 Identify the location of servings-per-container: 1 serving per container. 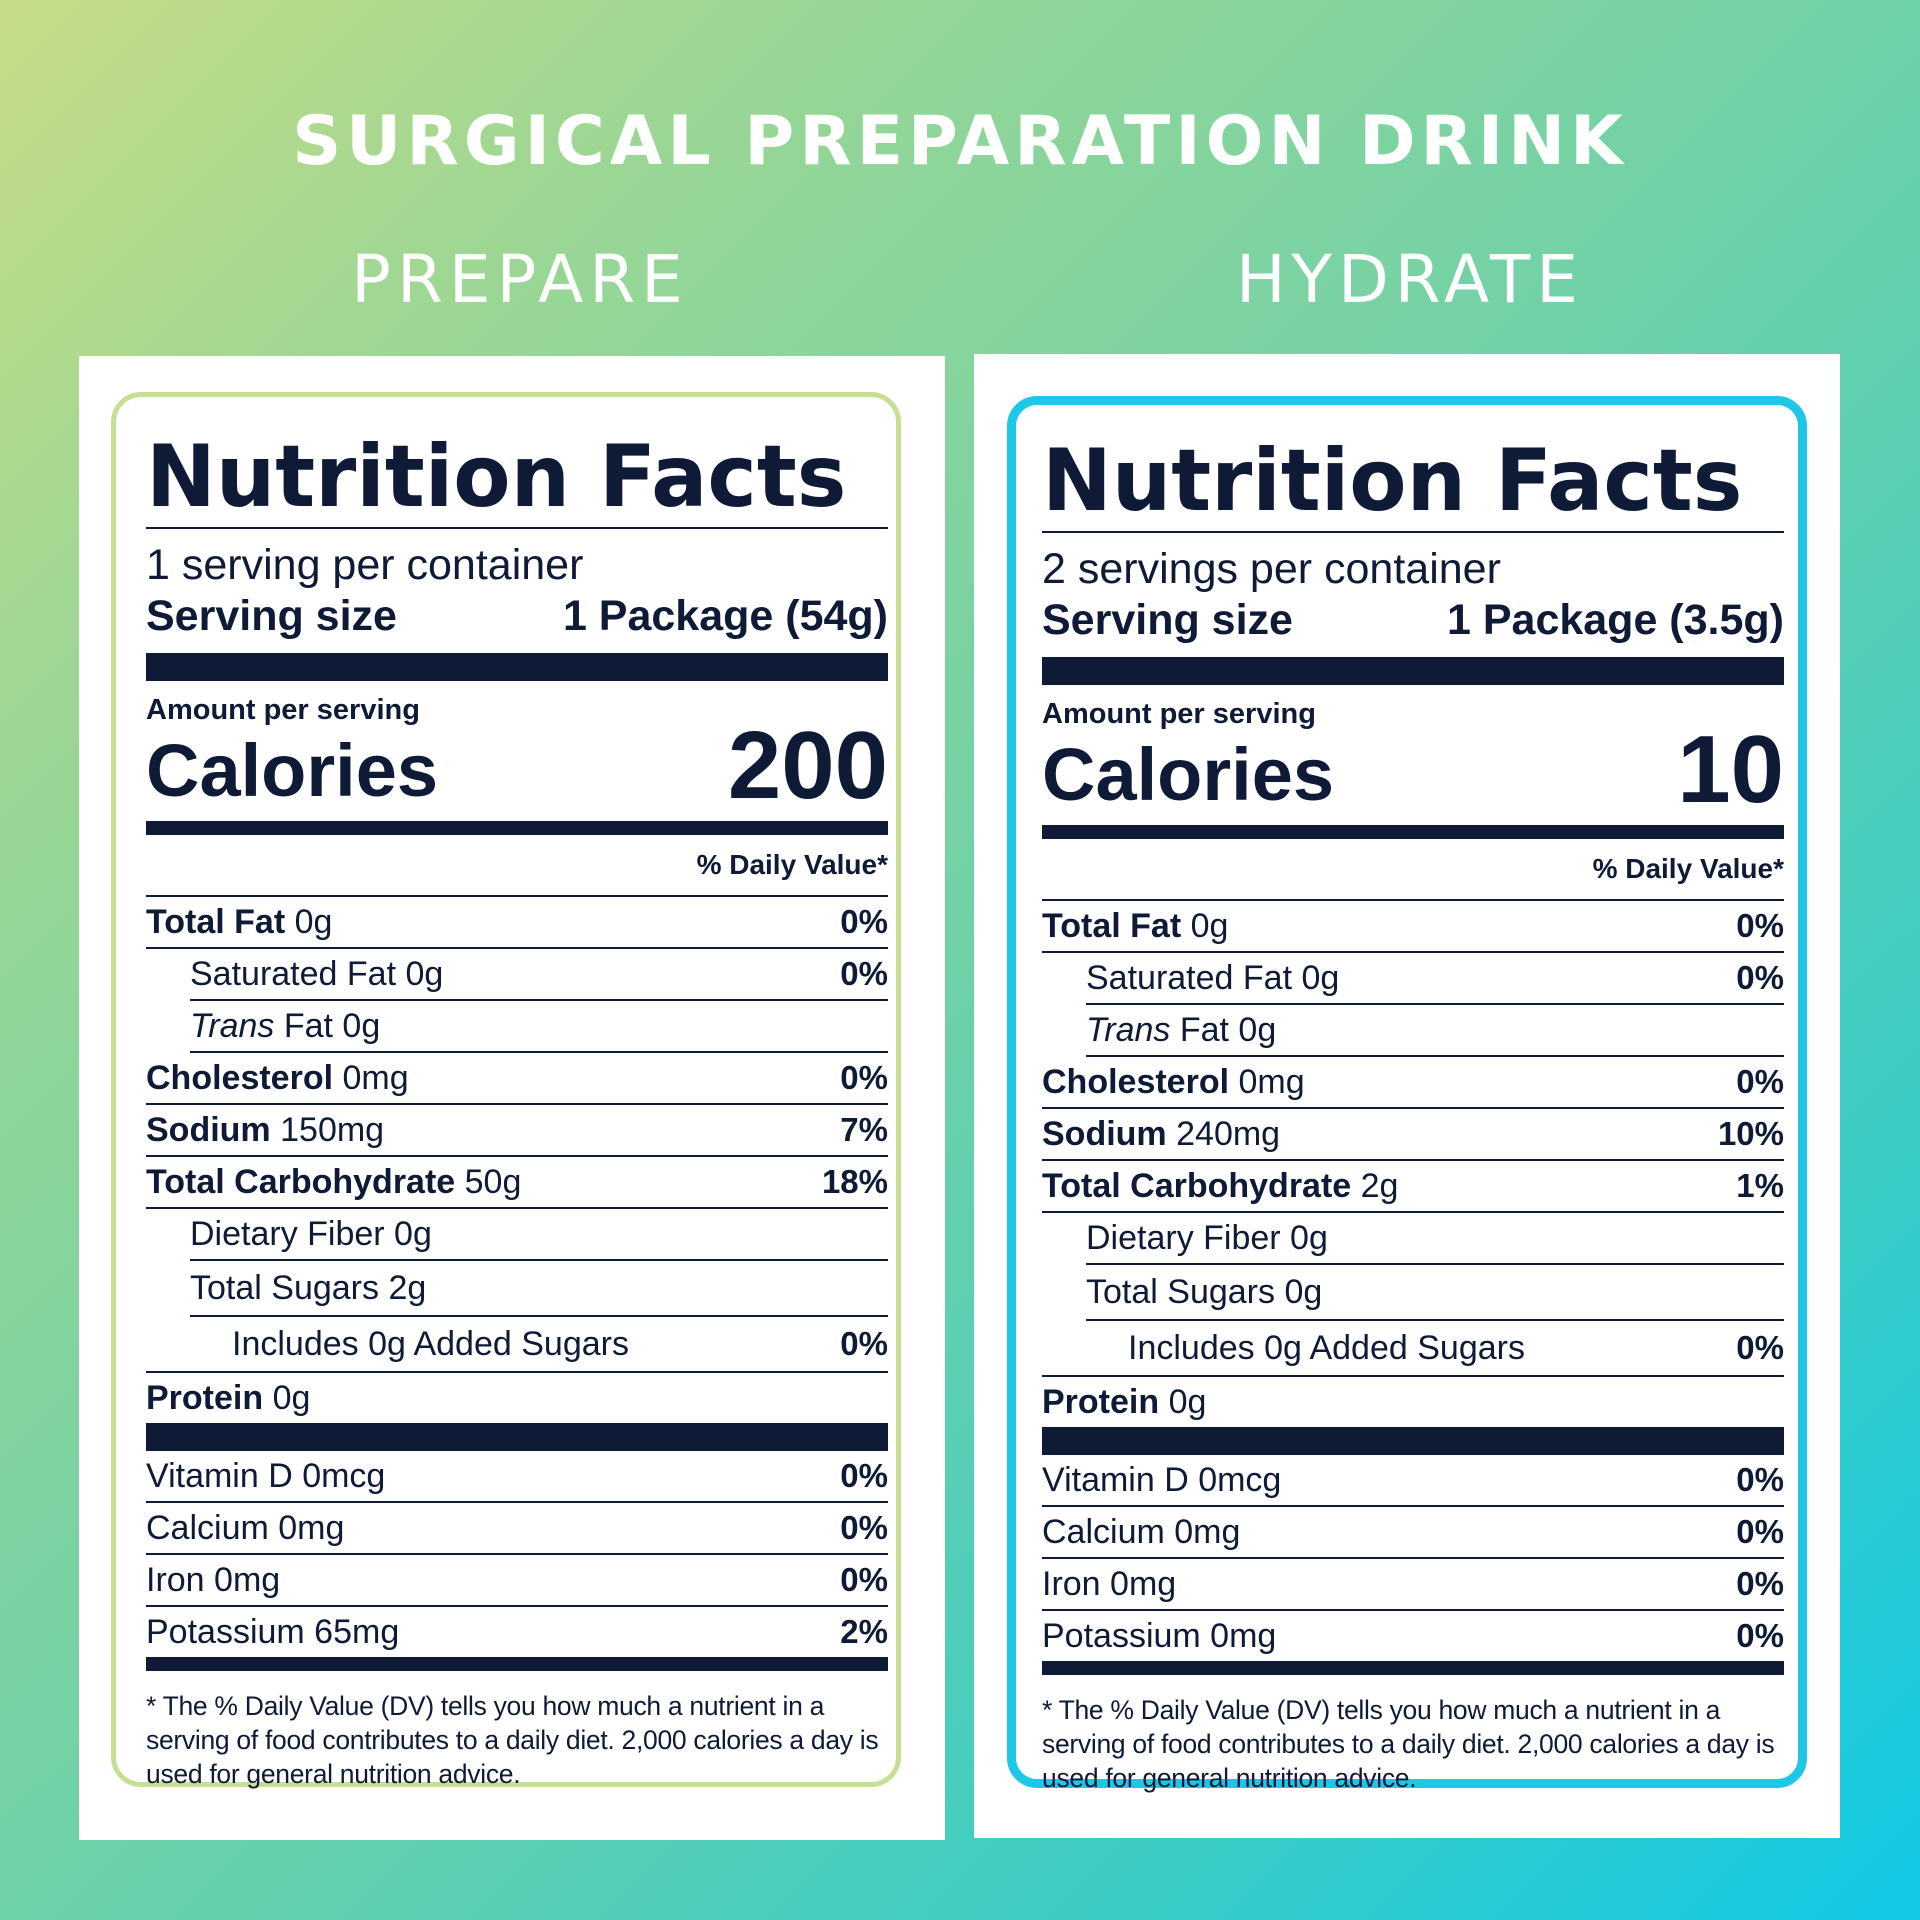
(365, 565).